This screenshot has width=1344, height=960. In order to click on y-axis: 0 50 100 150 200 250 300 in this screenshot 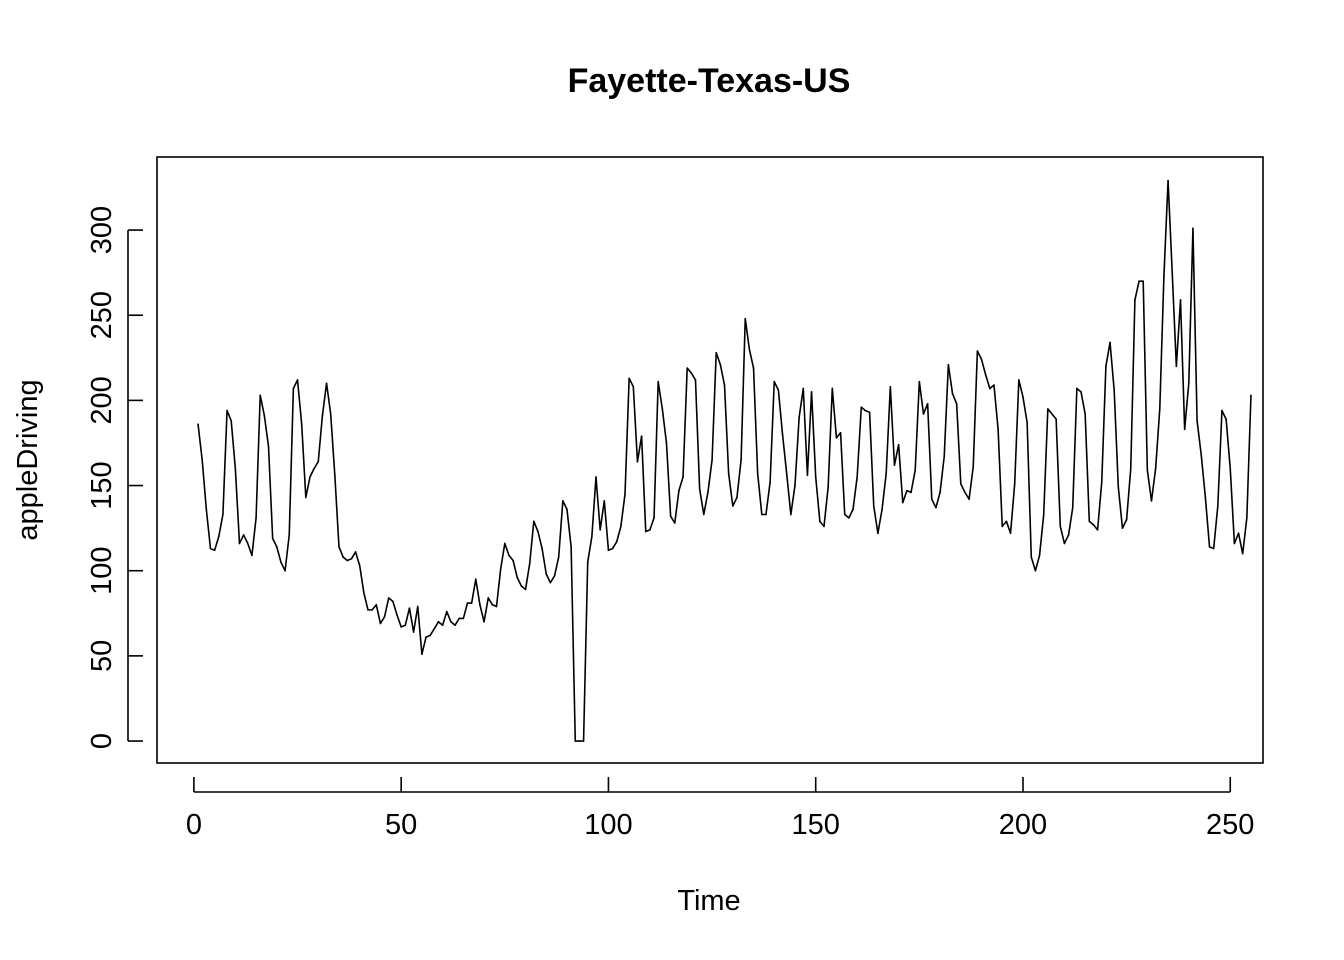, I will do `click(114, 477)`.